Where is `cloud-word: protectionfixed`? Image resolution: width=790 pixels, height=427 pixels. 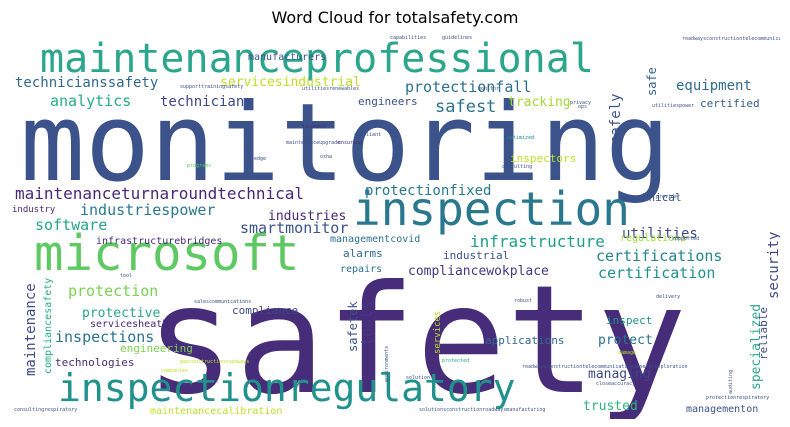
cloud-word: protectionfixed is located at coordinates (428, 191).